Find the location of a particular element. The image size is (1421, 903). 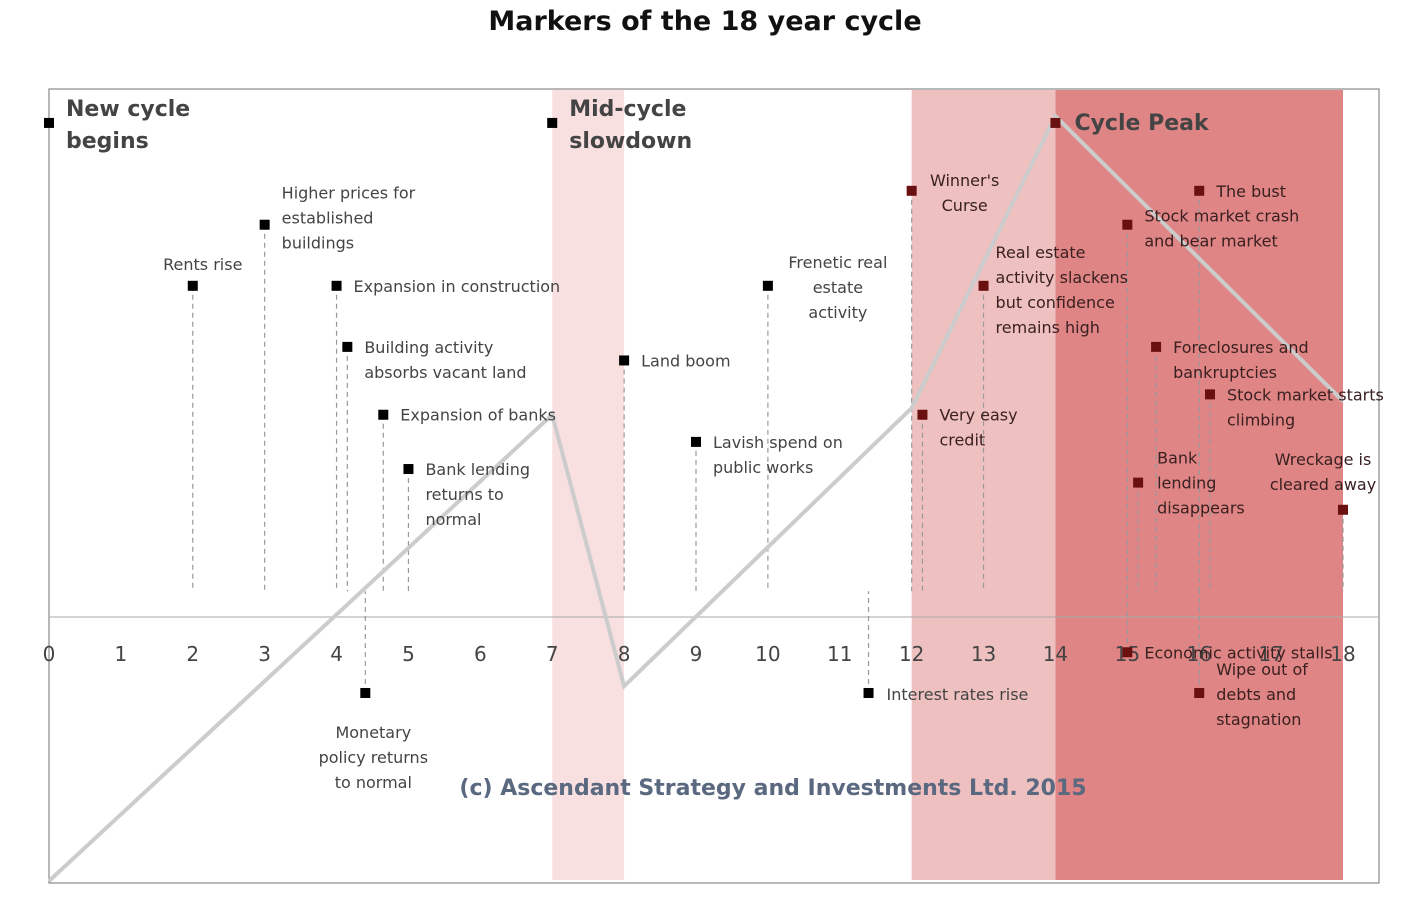

x-tick-17: 17 is located at coordinates (1270, 654).